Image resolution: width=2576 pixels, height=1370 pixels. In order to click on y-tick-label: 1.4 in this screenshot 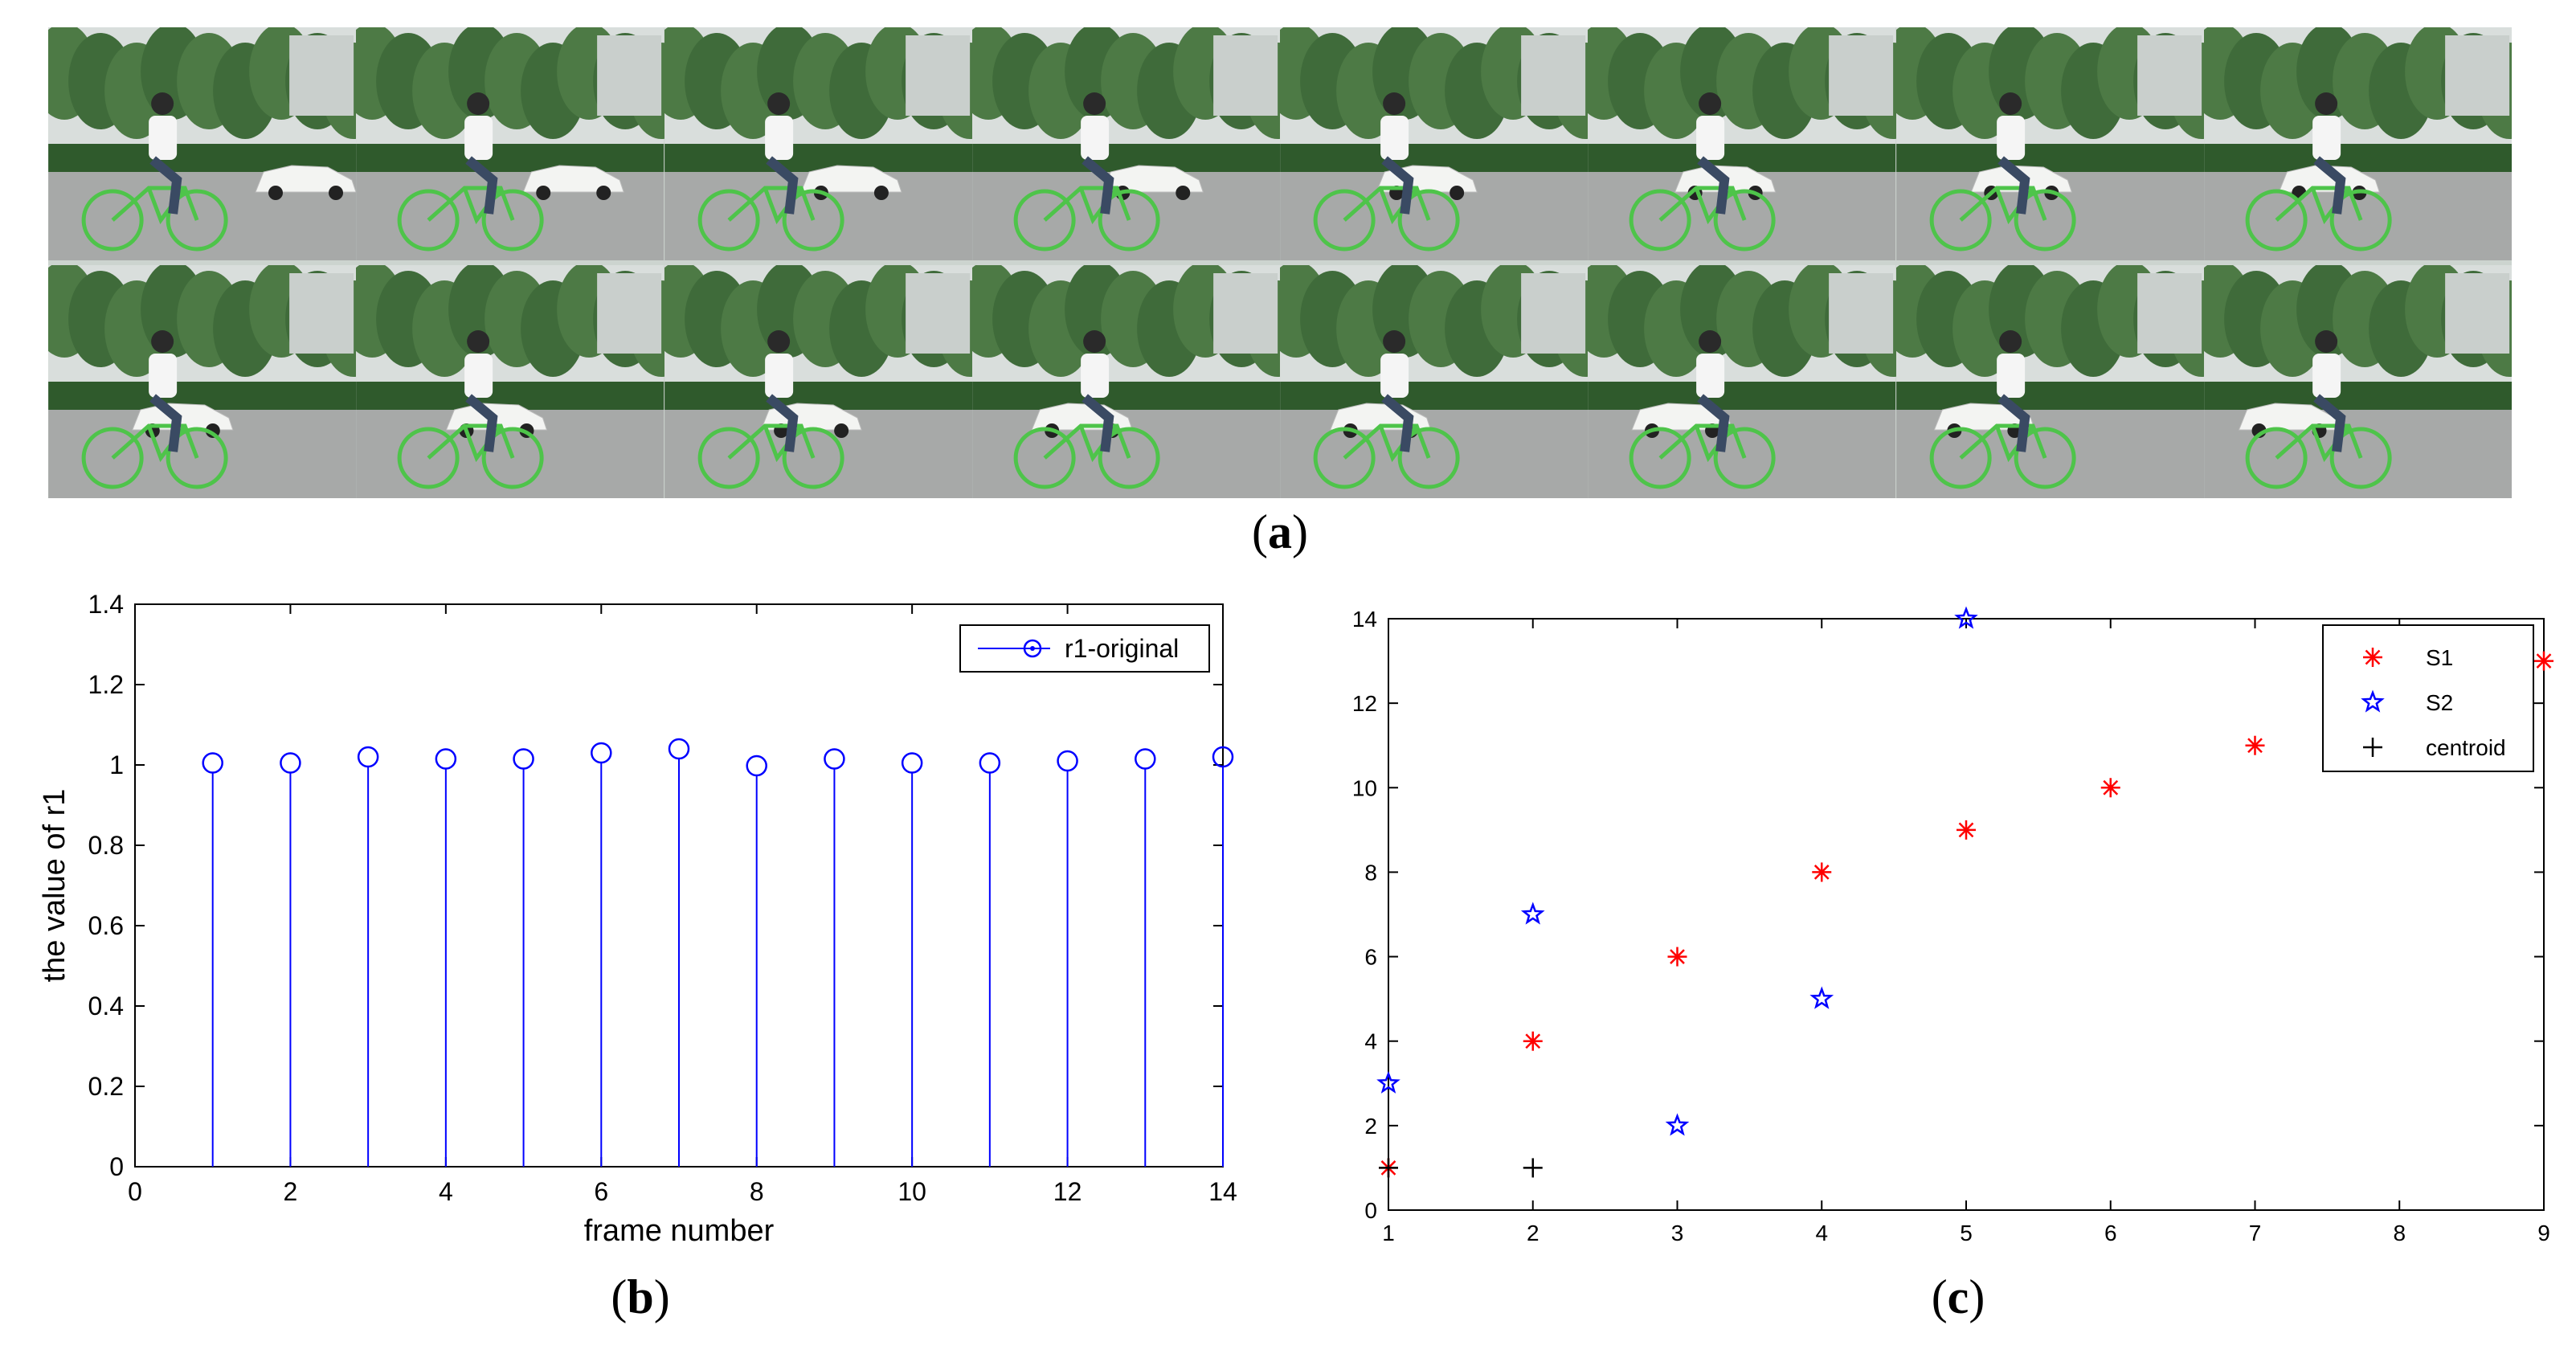, I will do `click(106, 604)`.